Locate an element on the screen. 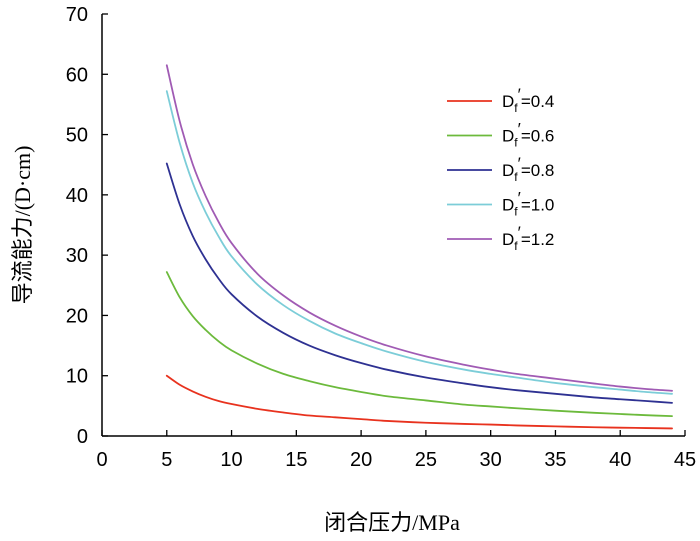  y-tick-label: 50 is located at coordinates (77, 136).